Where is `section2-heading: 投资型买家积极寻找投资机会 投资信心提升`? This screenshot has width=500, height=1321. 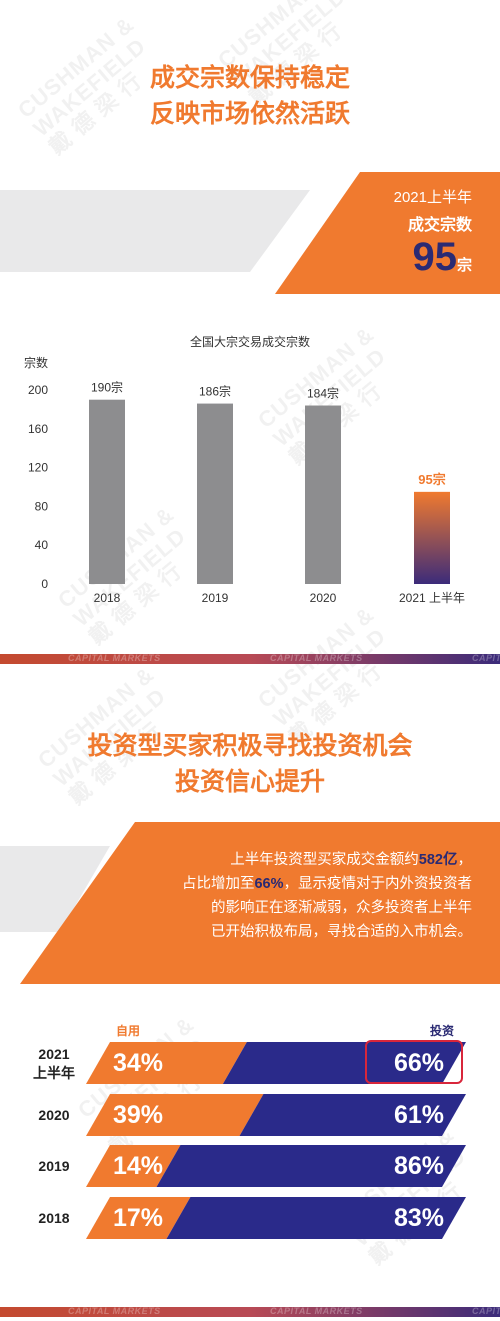 section2-heading: 投资型买家积极寻找投资机会 投资信心提升 is located at coordinates (250, 764).